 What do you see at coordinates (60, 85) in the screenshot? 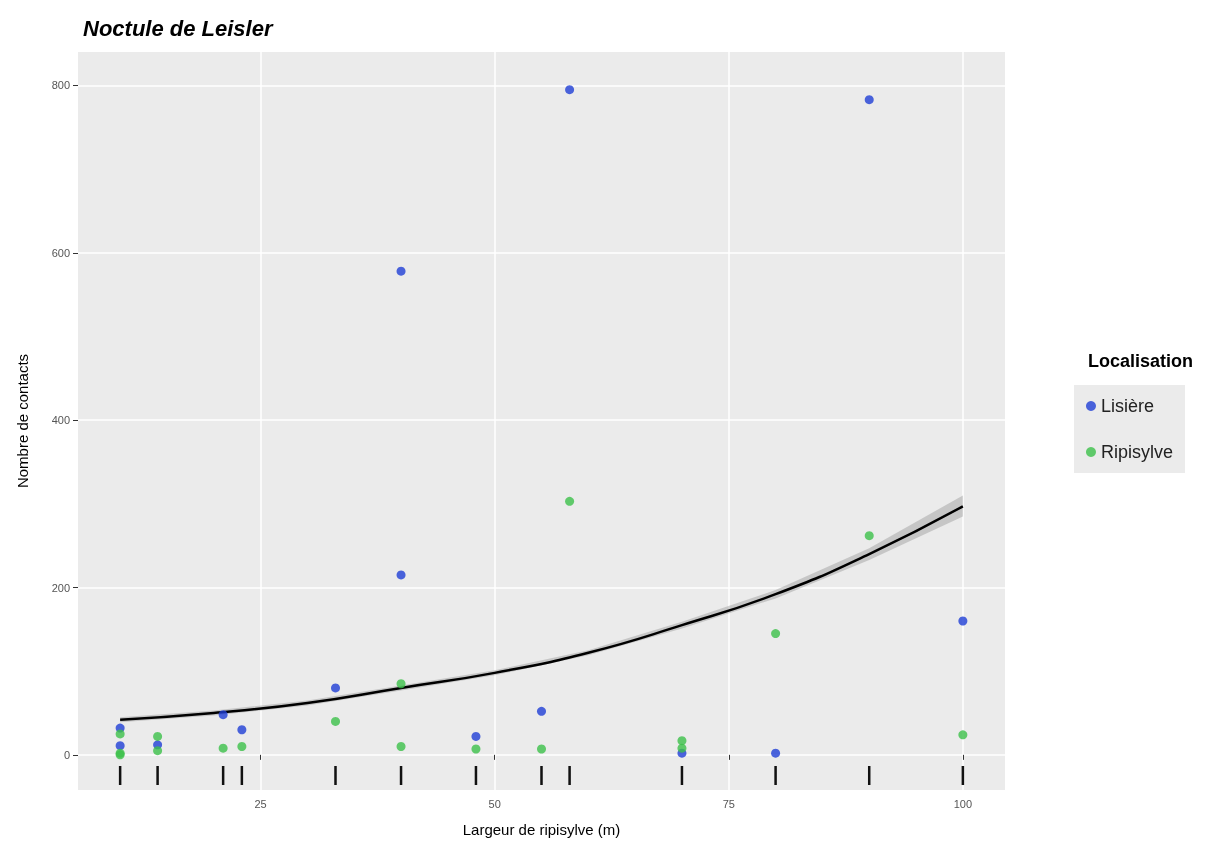
I see `y-tick-label: 800` at bounding box center [60, 85].